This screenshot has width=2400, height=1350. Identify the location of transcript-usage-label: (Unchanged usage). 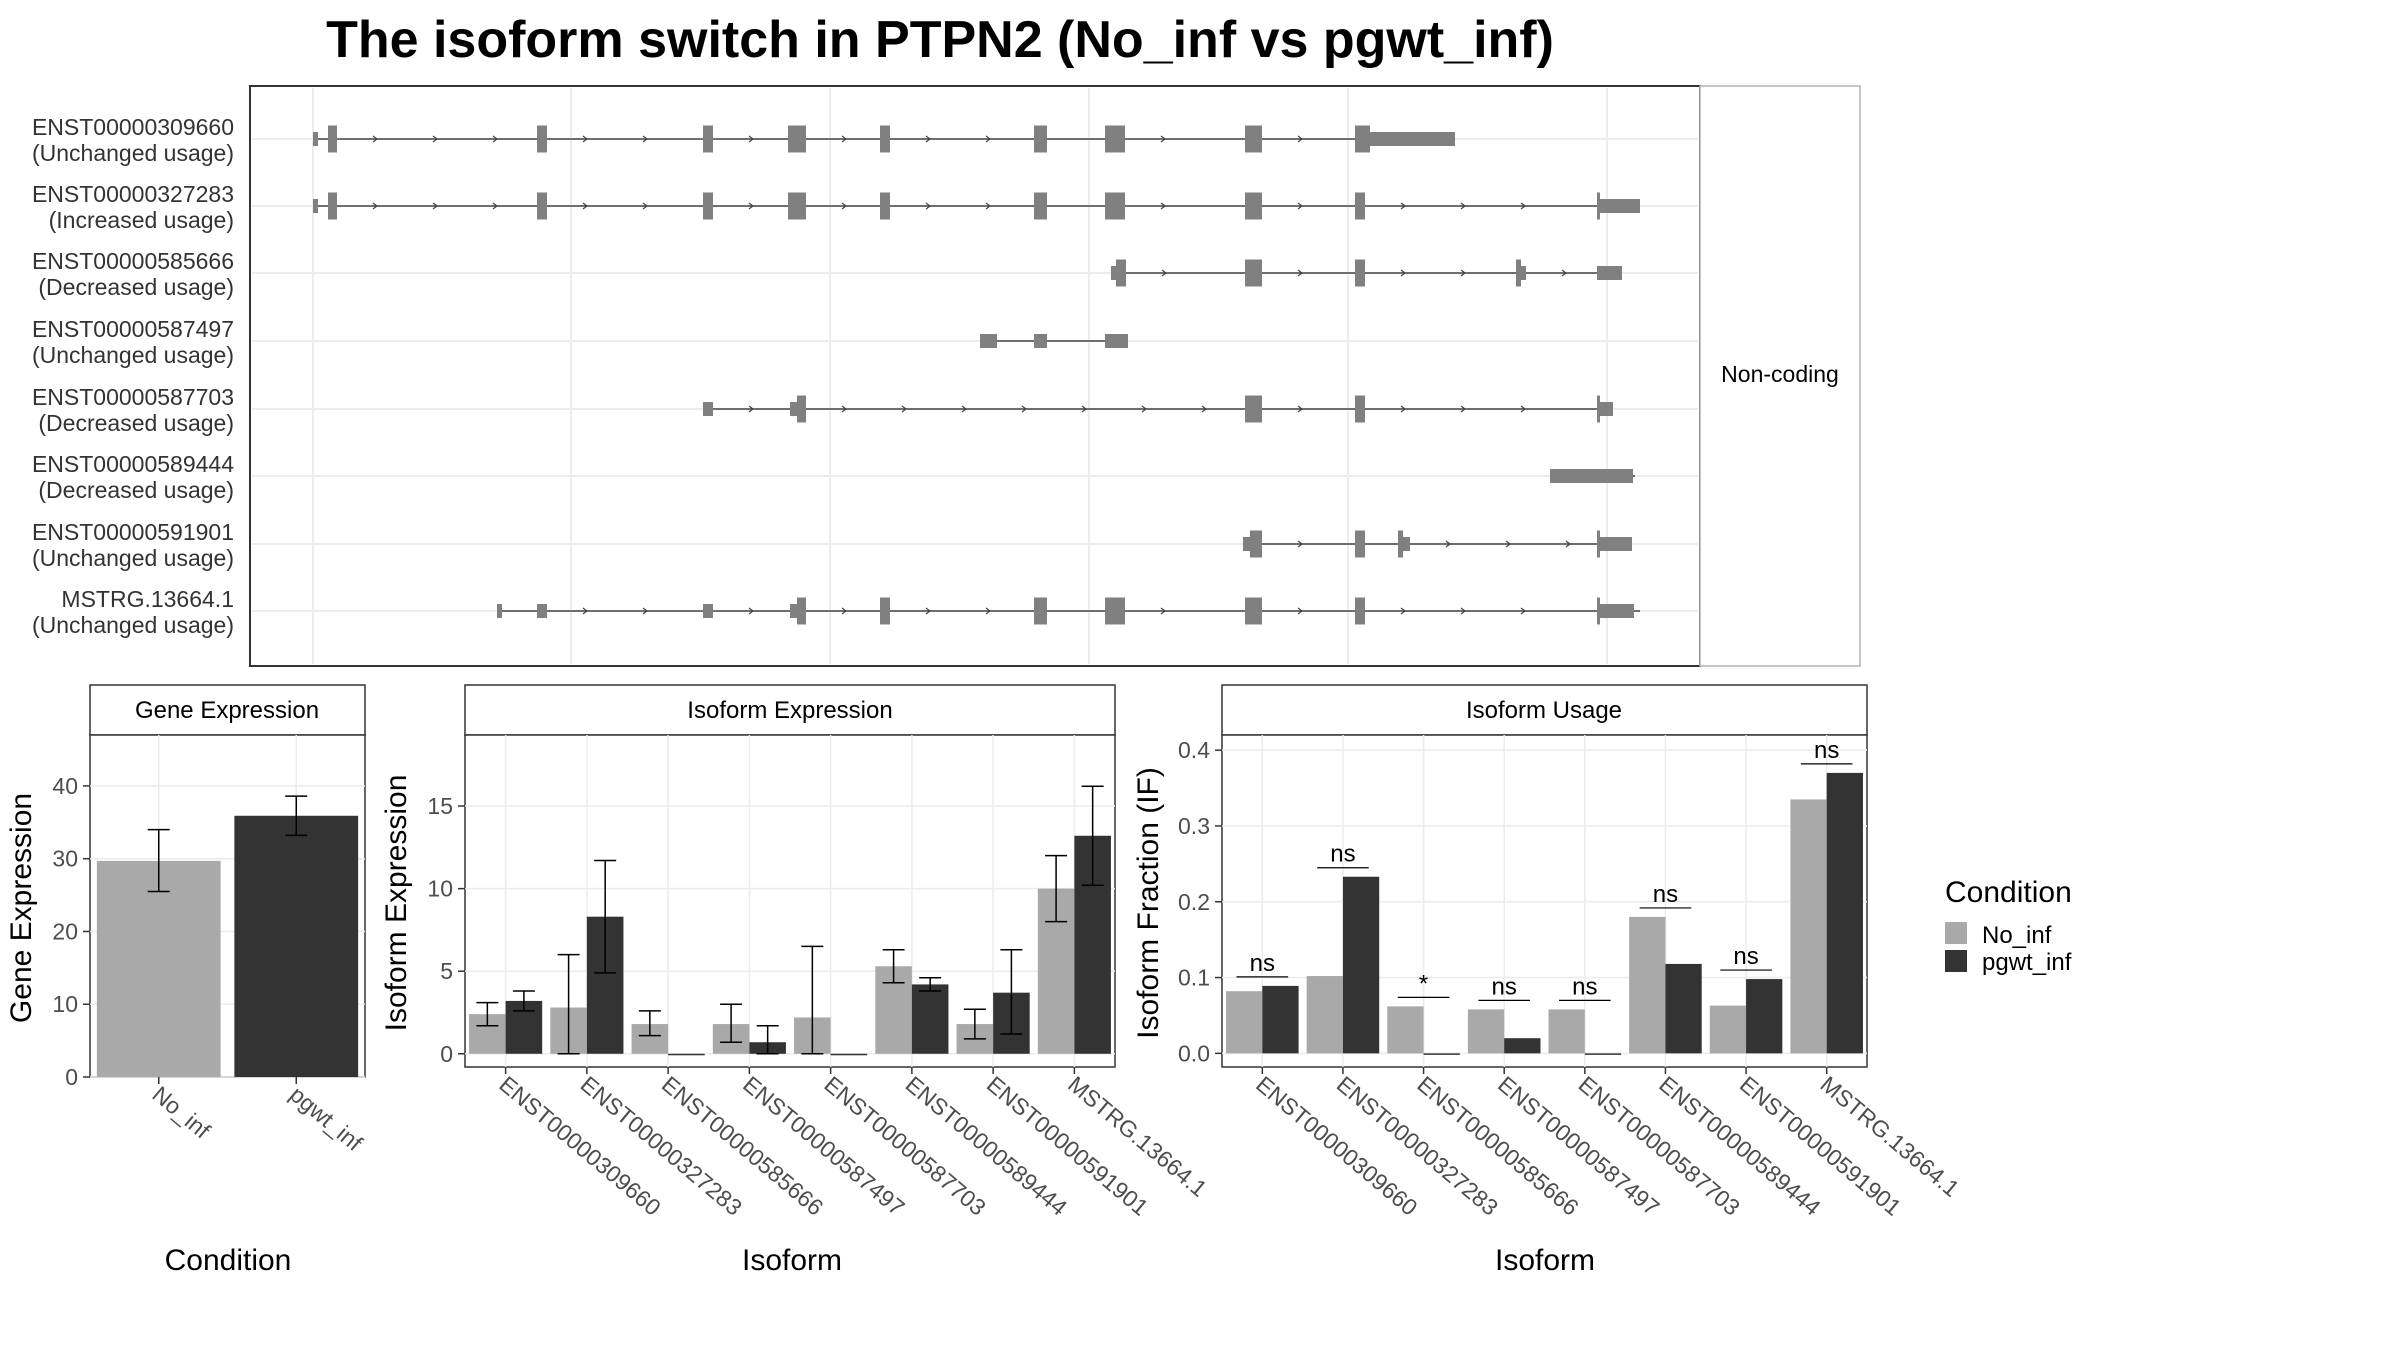
(133, 558).